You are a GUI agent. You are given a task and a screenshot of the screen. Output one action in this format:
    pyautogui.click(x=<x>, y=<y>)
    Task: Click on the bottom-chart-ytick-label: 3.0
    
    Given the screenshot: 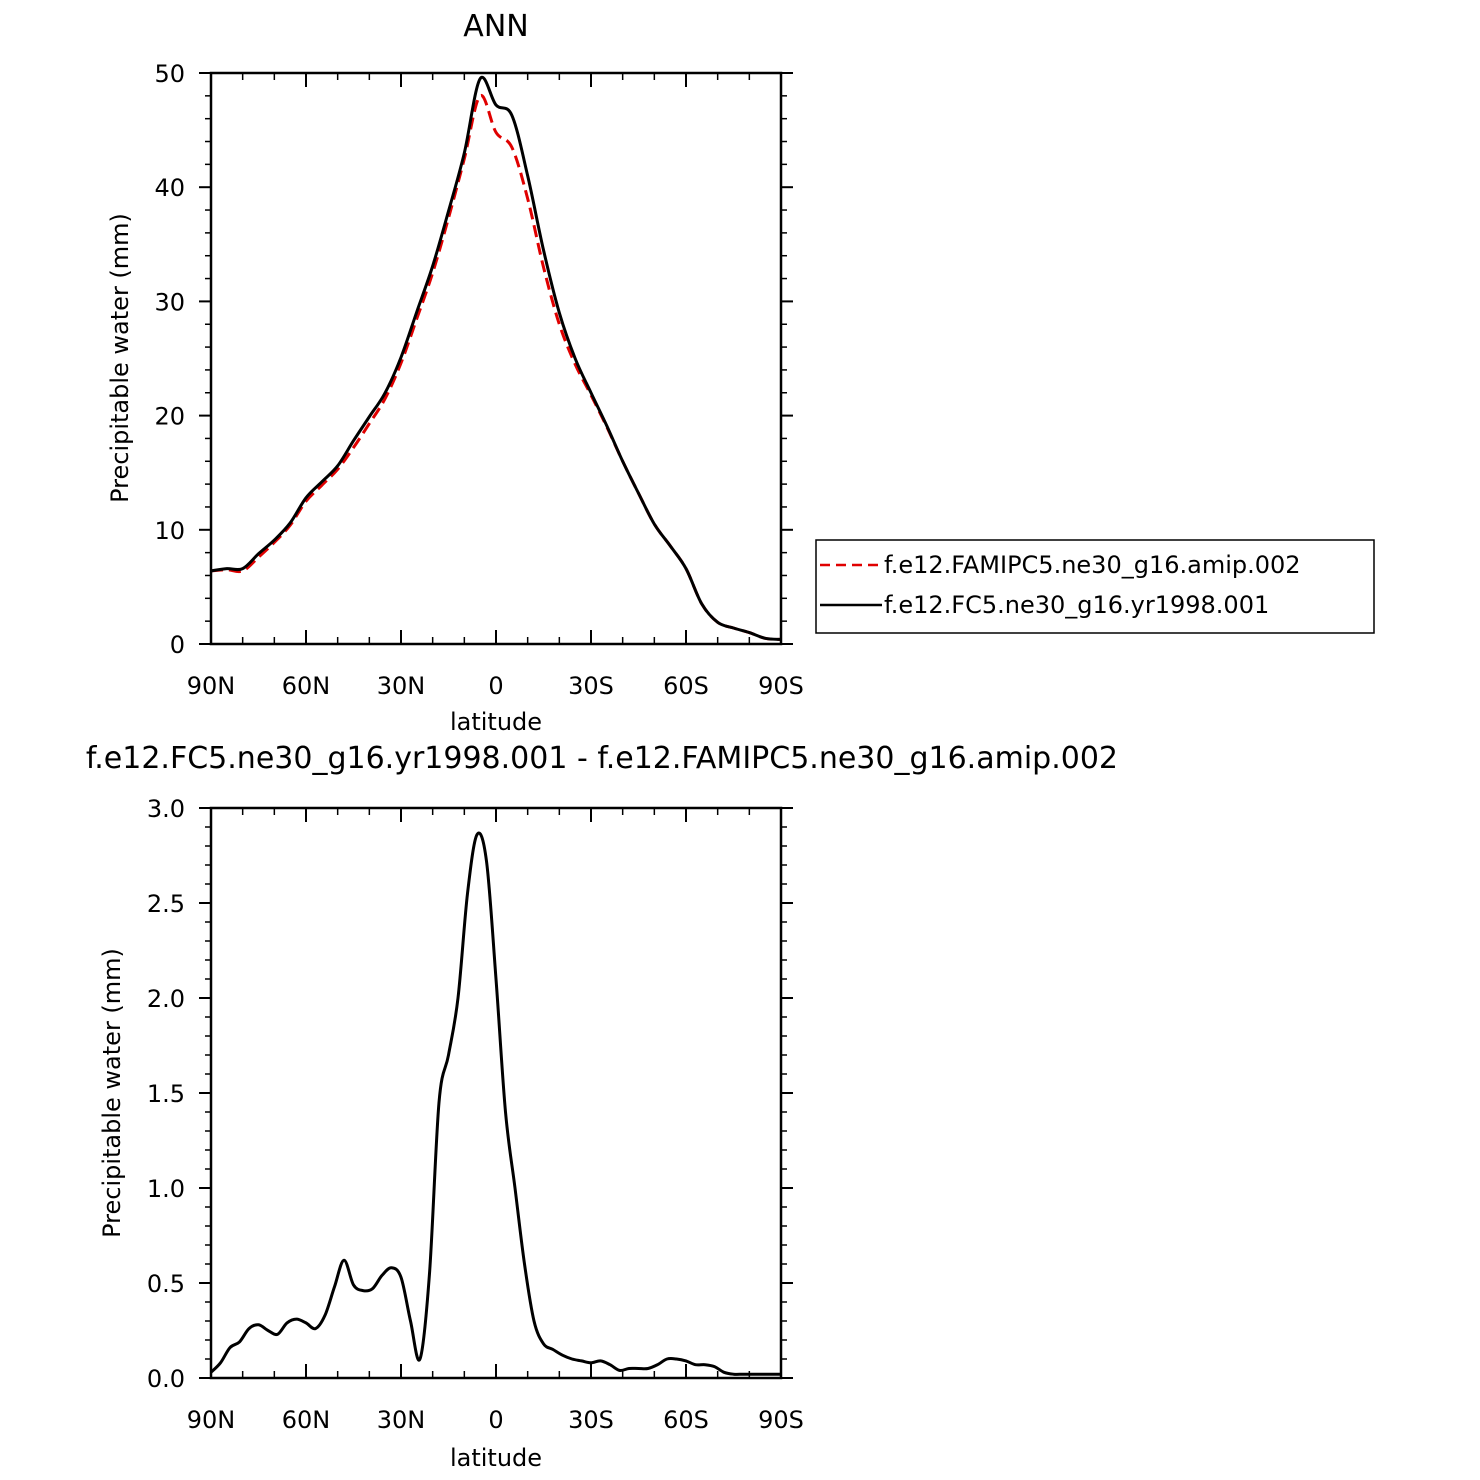 What is the action you would take?
    pyautogui.click(x=166, y=809)
    